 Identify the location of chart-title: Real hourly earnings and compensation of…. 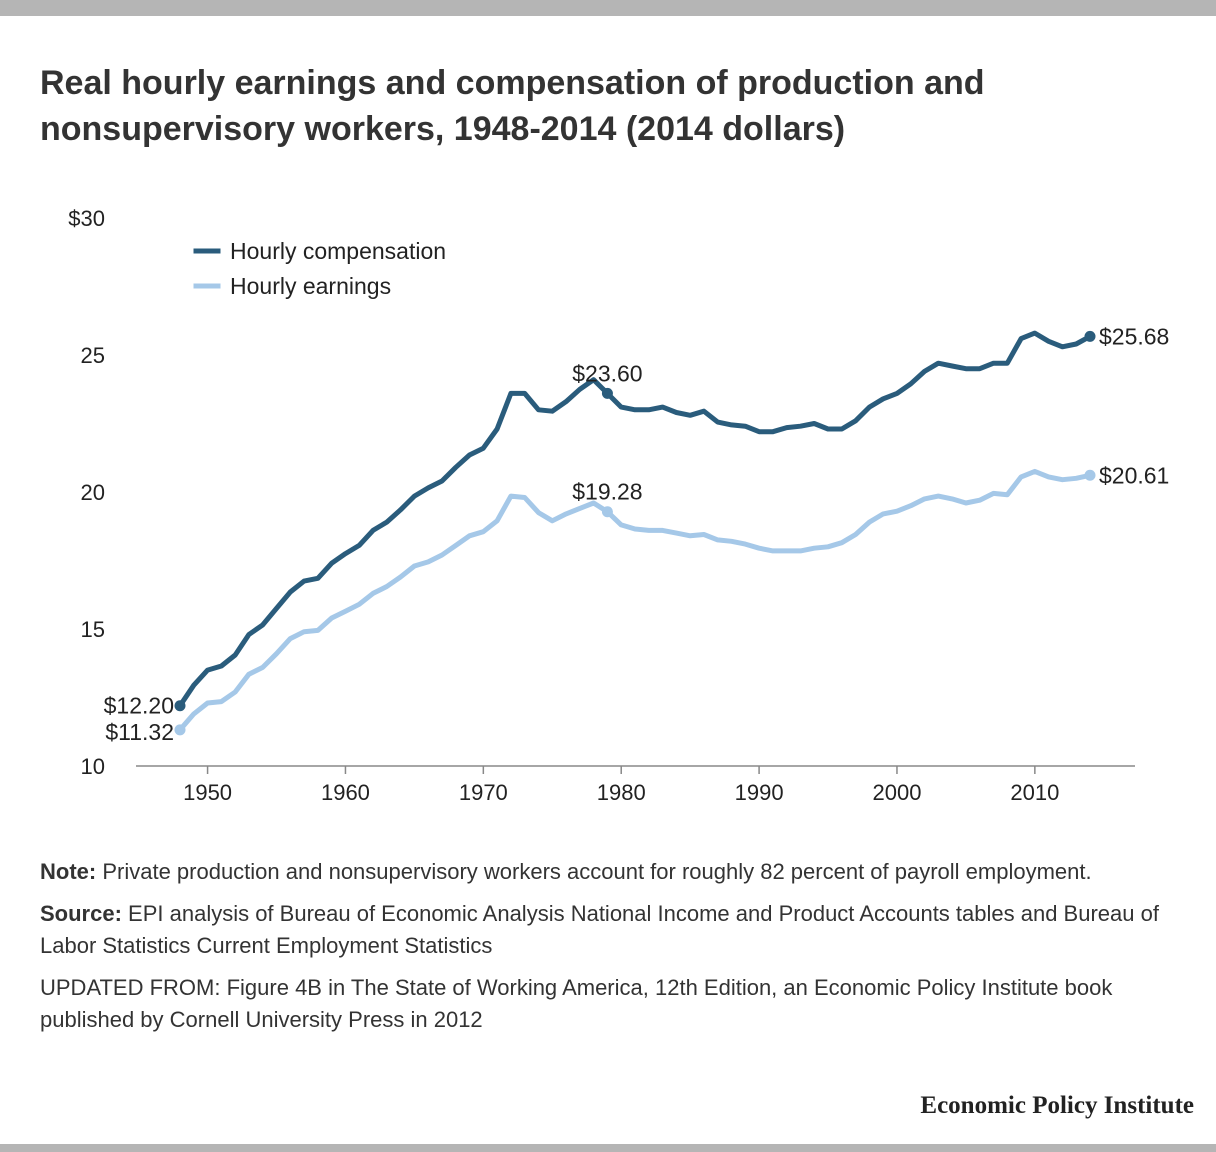
(512, 106).